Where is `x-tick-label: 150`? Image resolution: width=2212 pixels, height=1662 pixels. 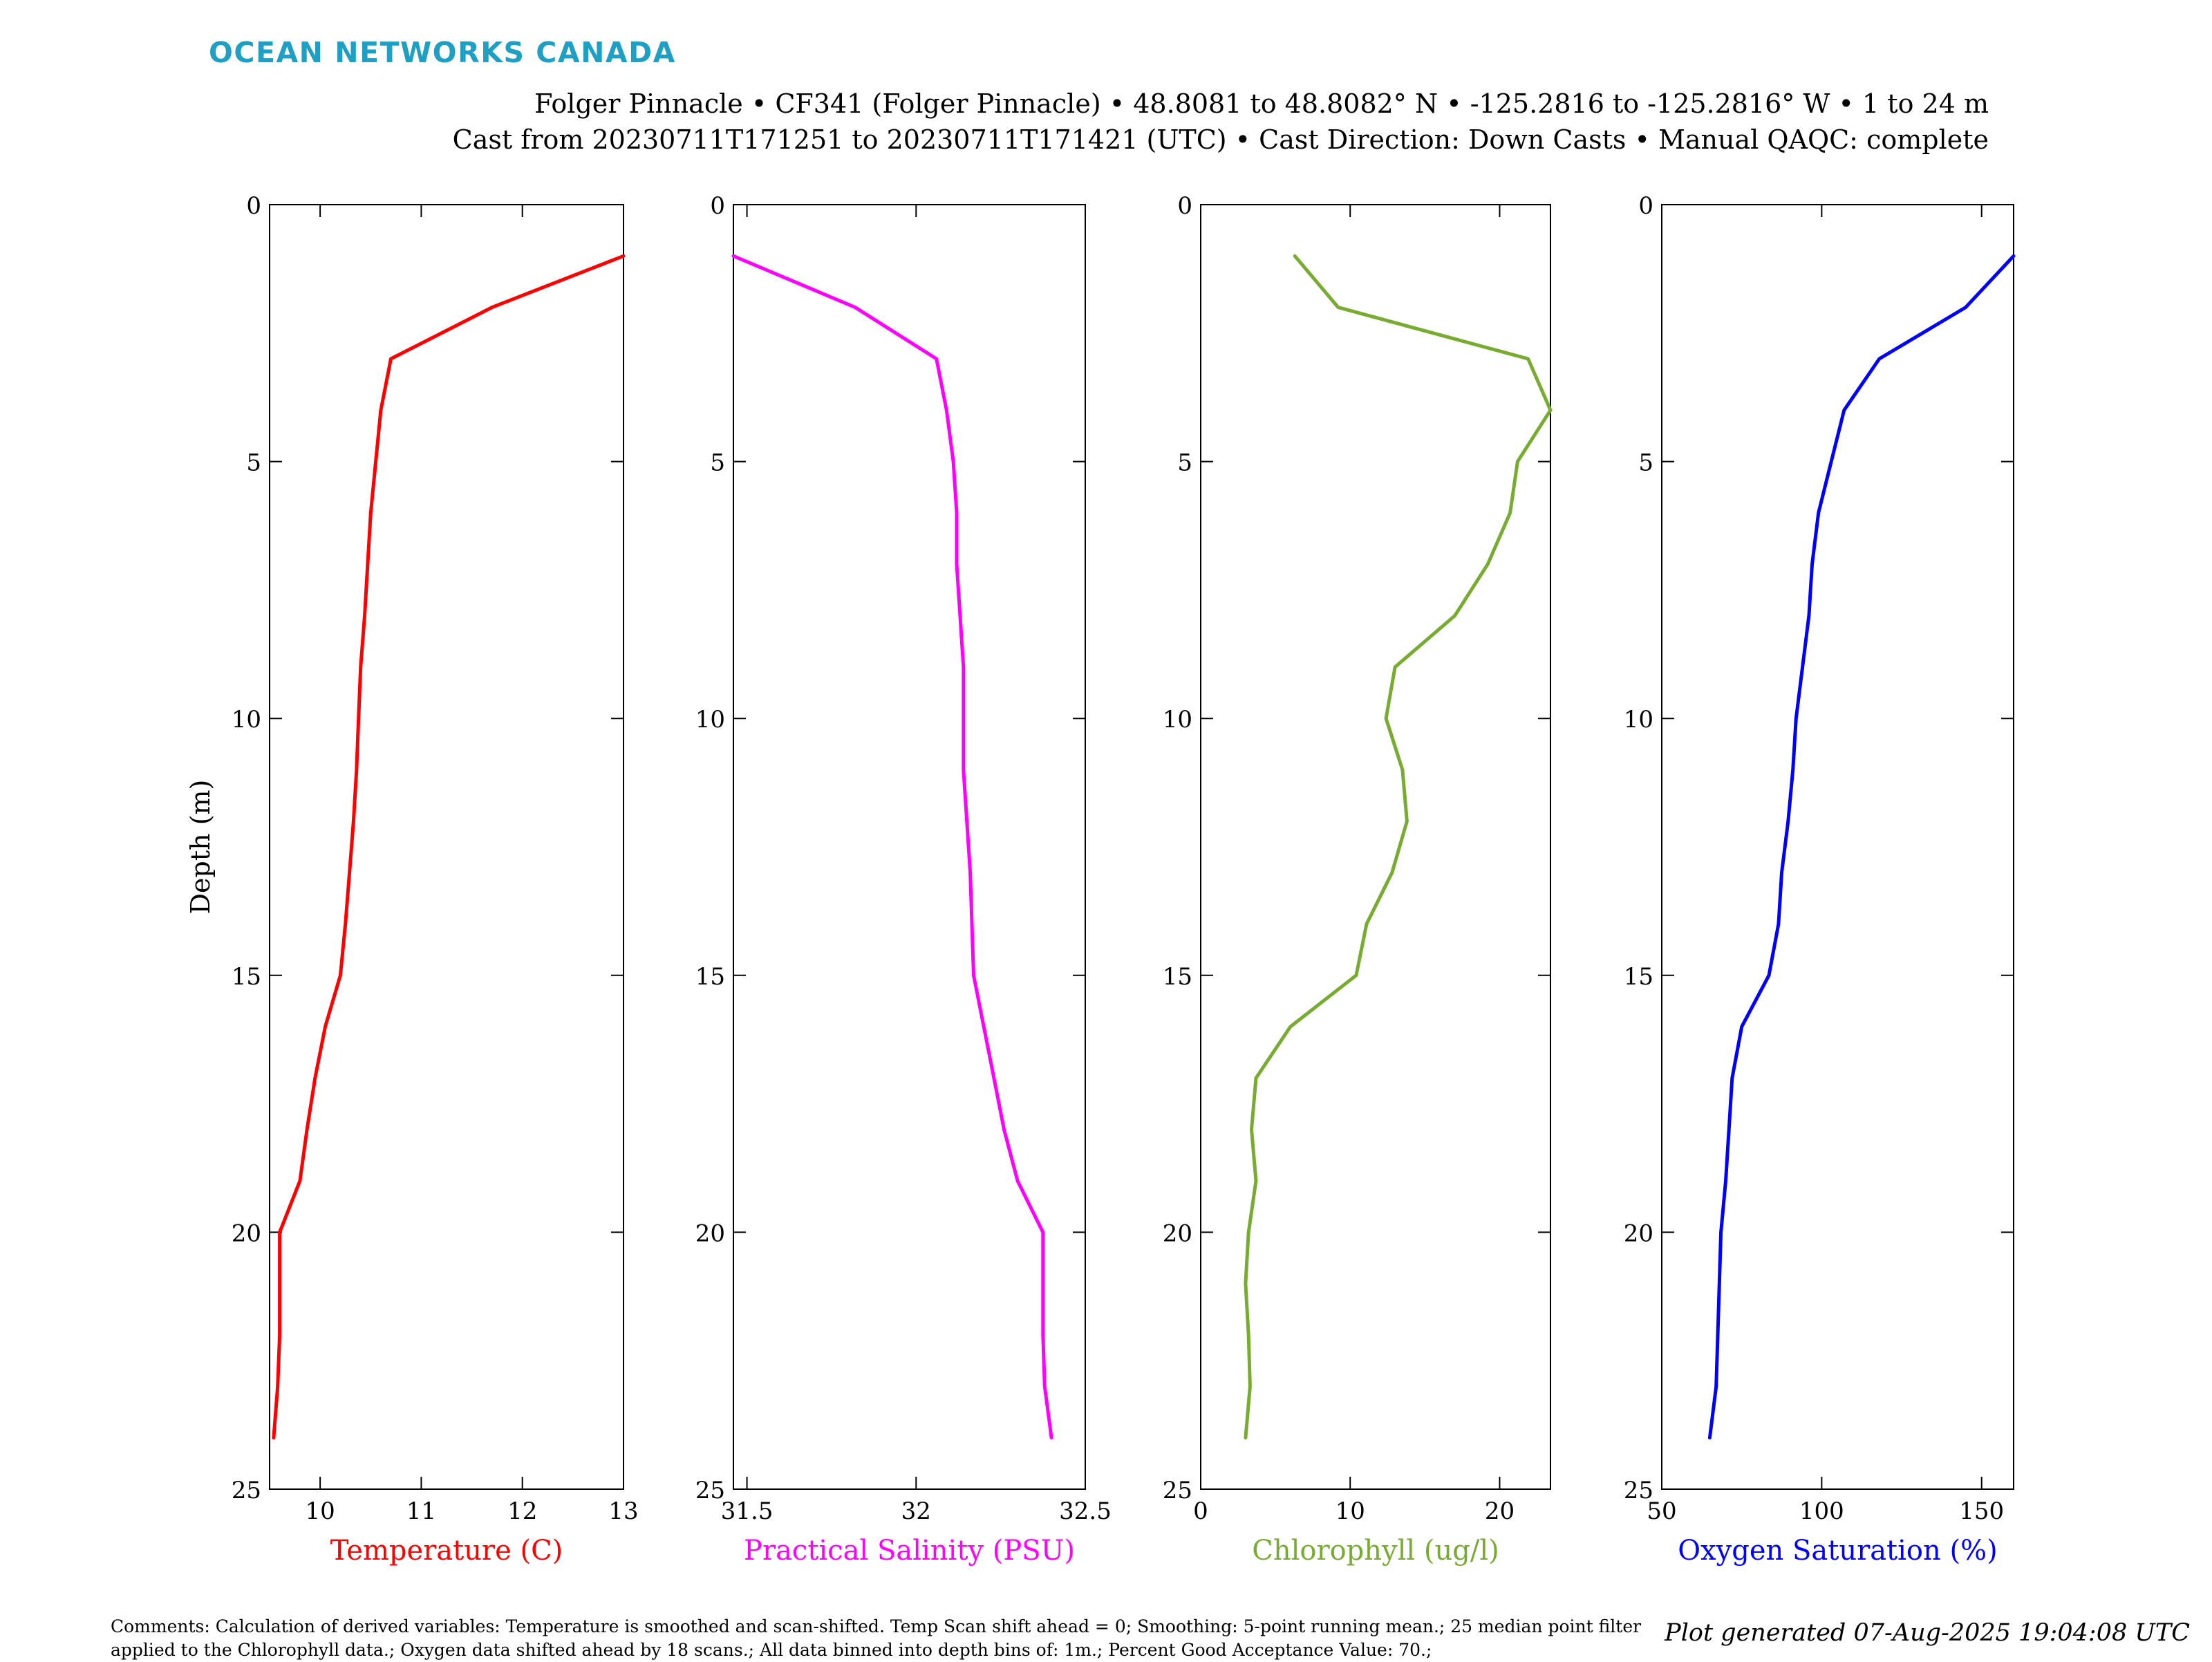 x-tick-label: 150 is located at coordinates (1981, 1511).